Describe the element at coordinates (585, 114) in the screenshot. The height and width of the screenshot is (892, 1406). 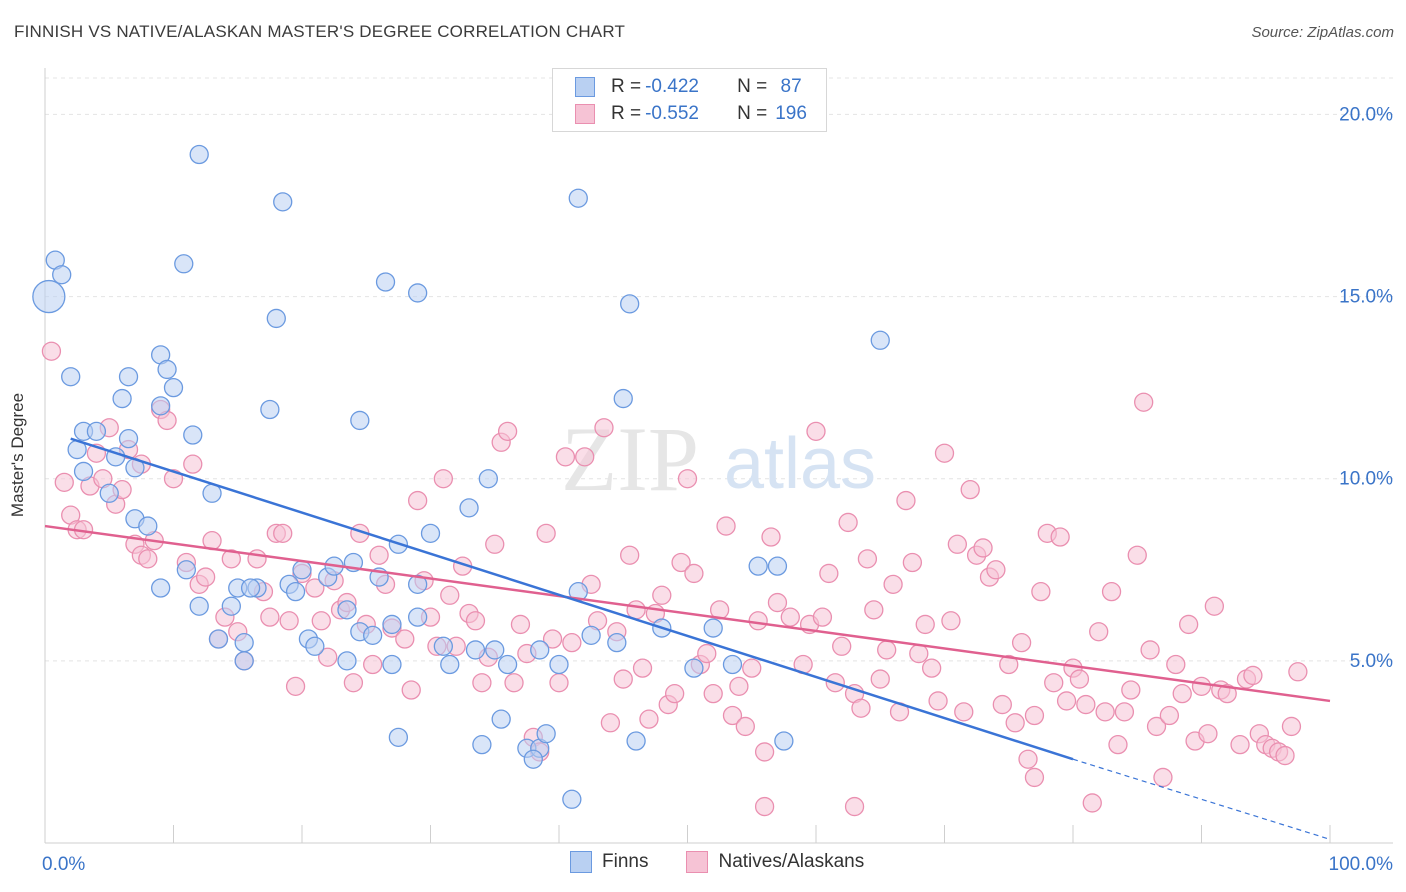
I see `natives-swatch` at that location.